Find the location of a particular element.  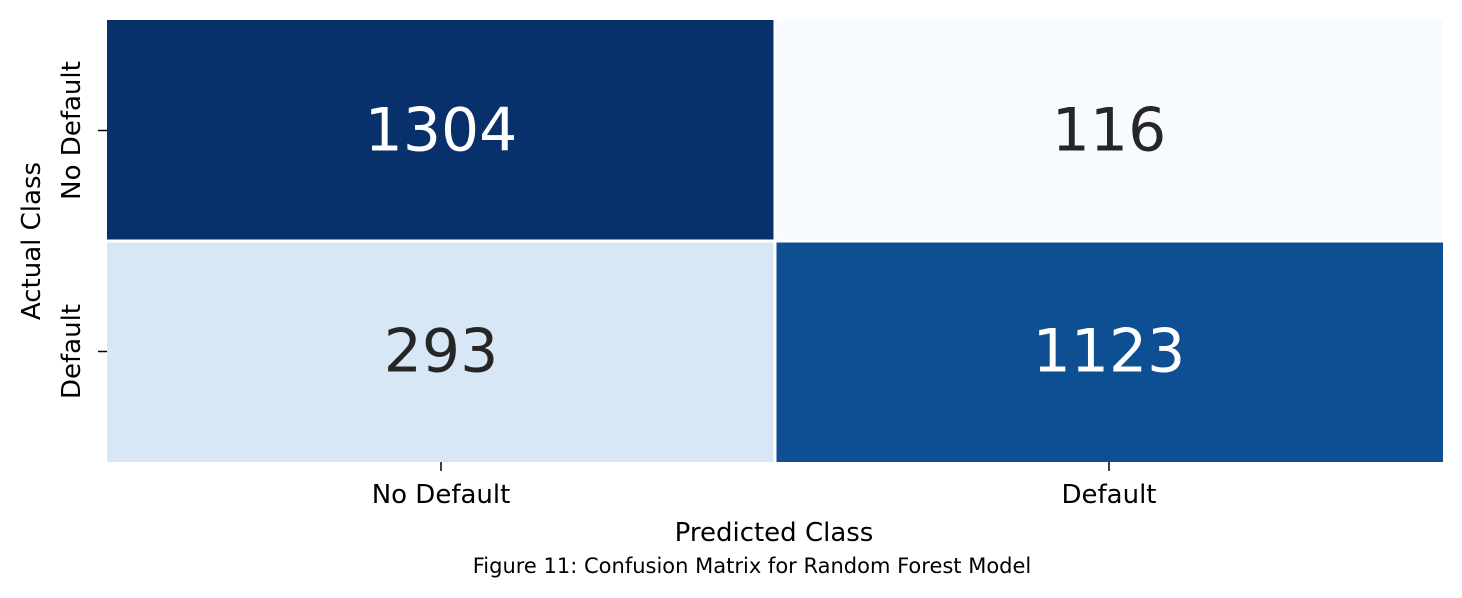

x-tick-label: Default is located at coordinates (1109, 495).